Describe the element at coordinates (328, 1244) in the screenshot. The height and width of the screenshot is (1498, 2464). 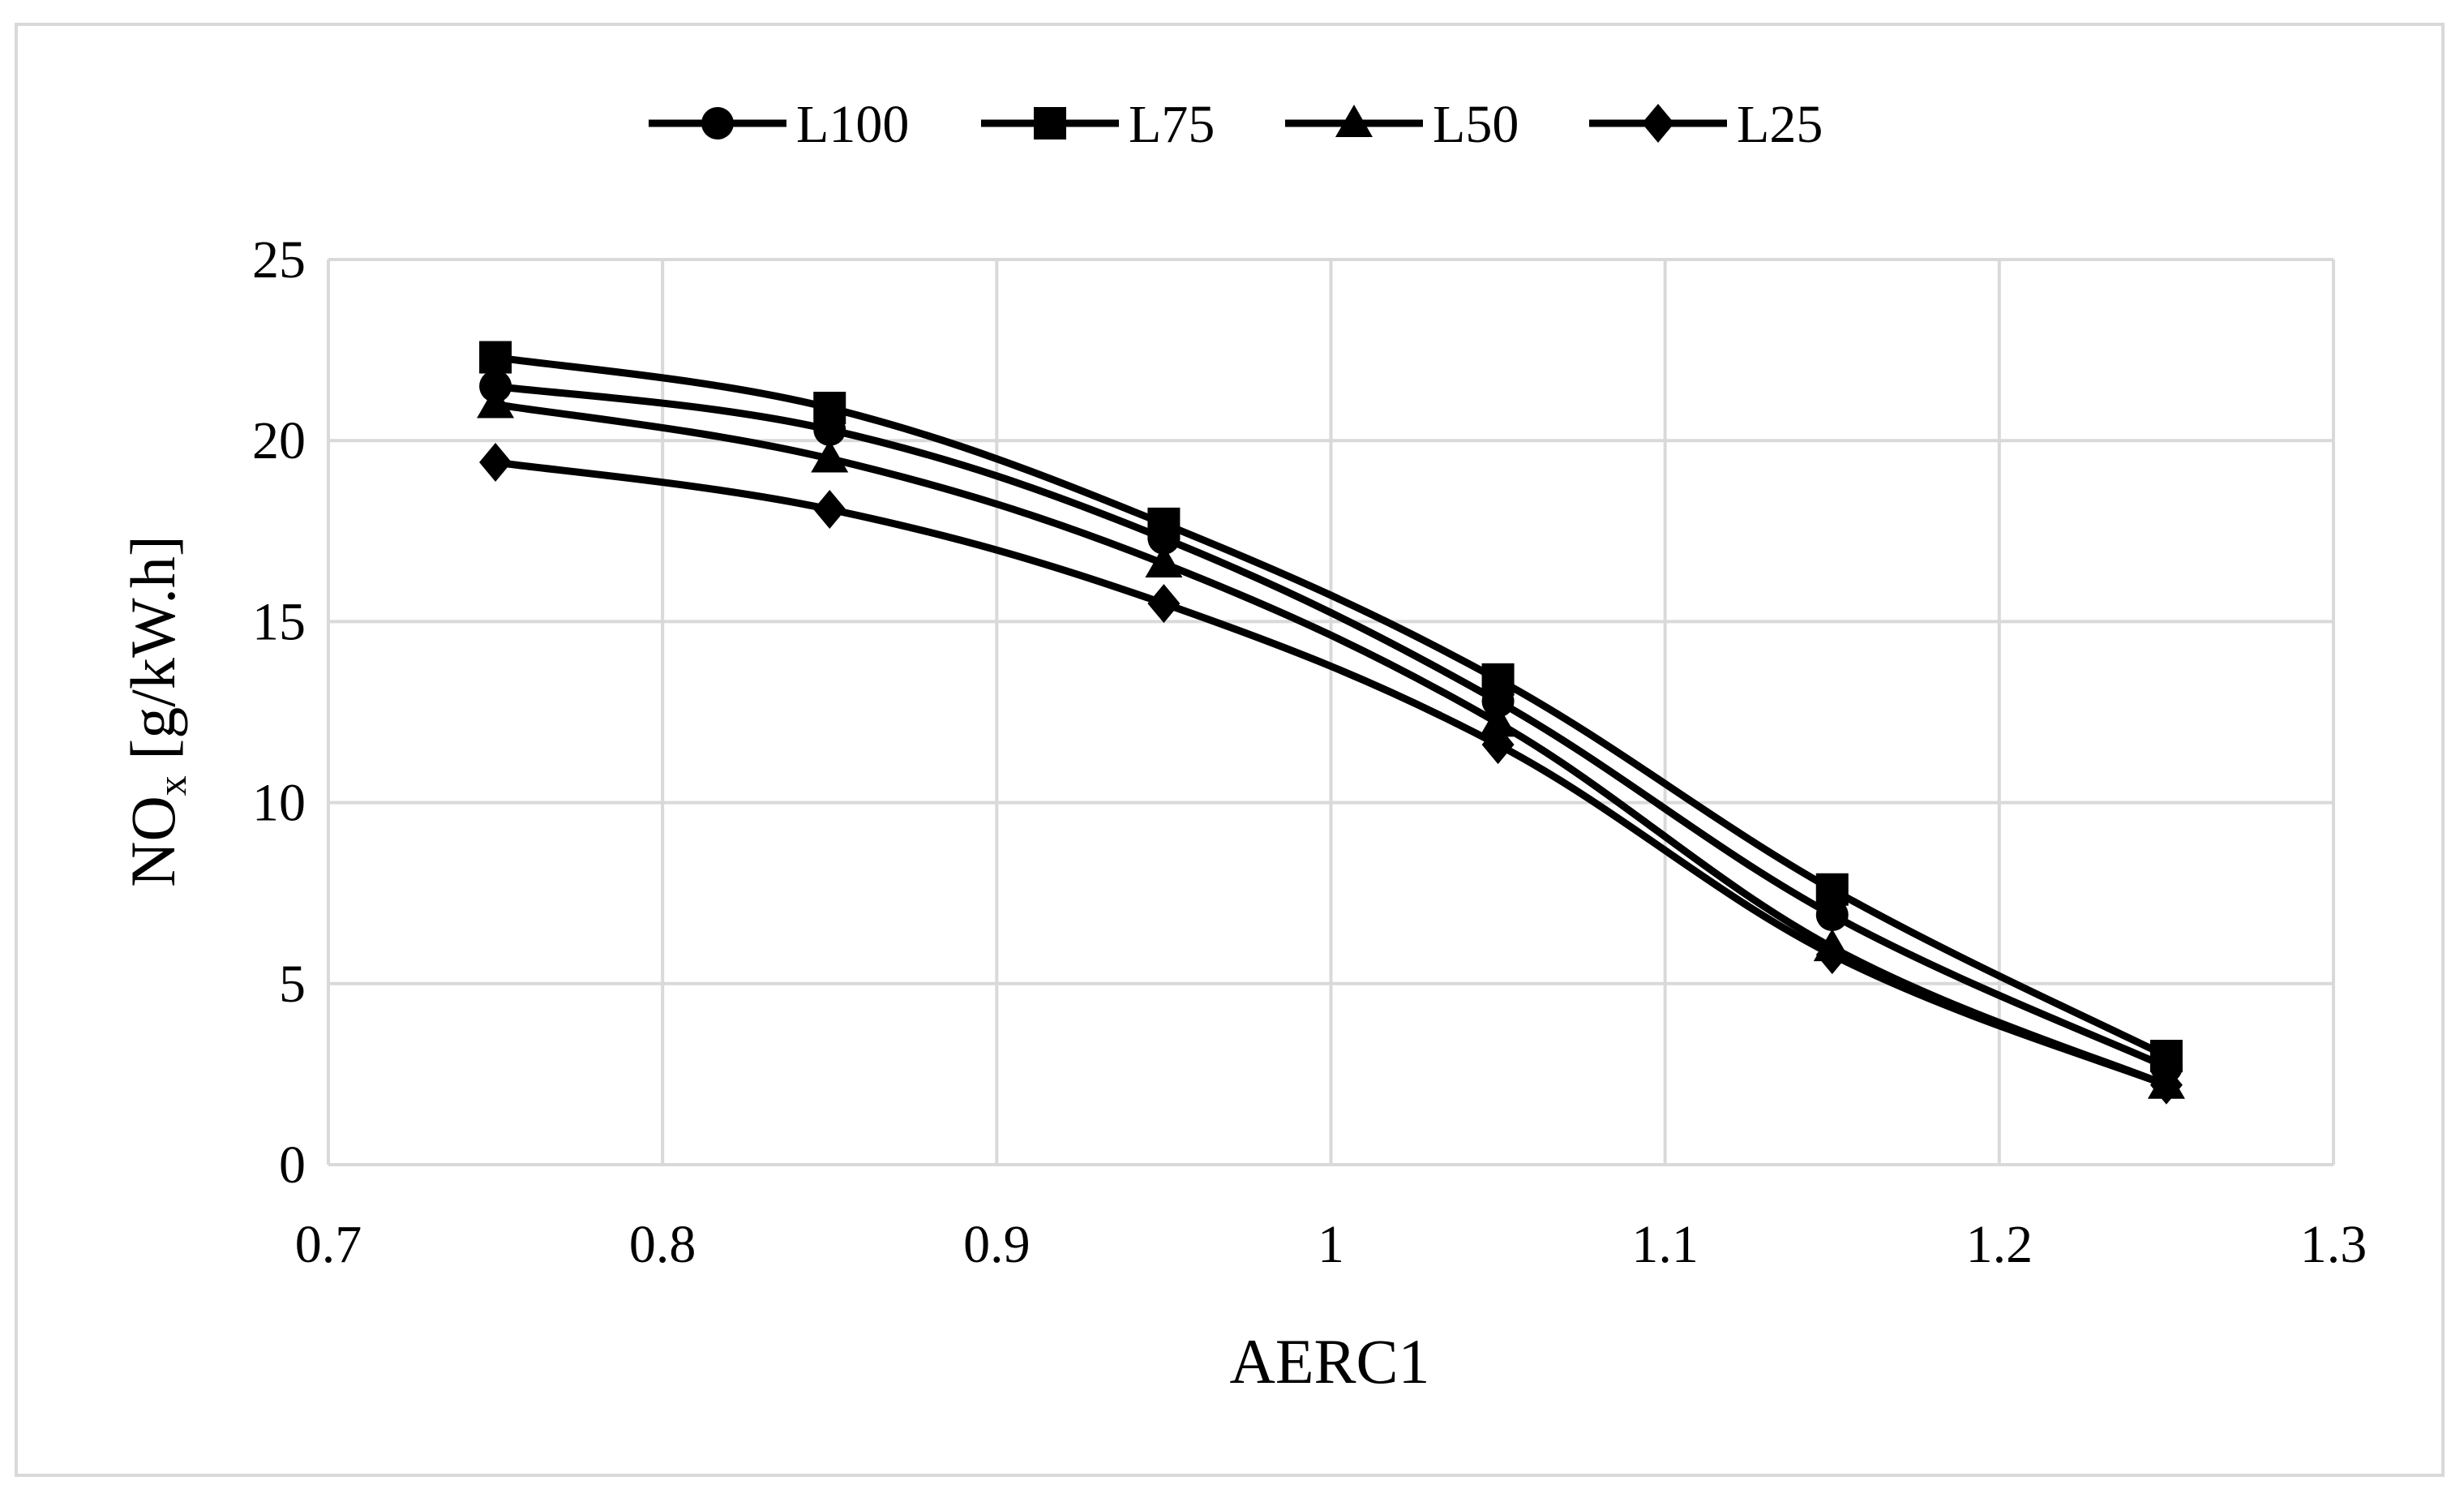
I see `x-tick-label: 0.7` at that location.